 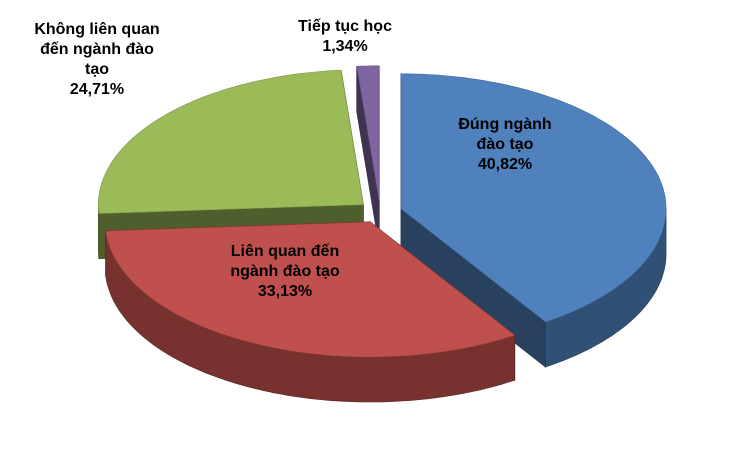 I want to click on value-label: 33,13%, so click(x=285, y=291).